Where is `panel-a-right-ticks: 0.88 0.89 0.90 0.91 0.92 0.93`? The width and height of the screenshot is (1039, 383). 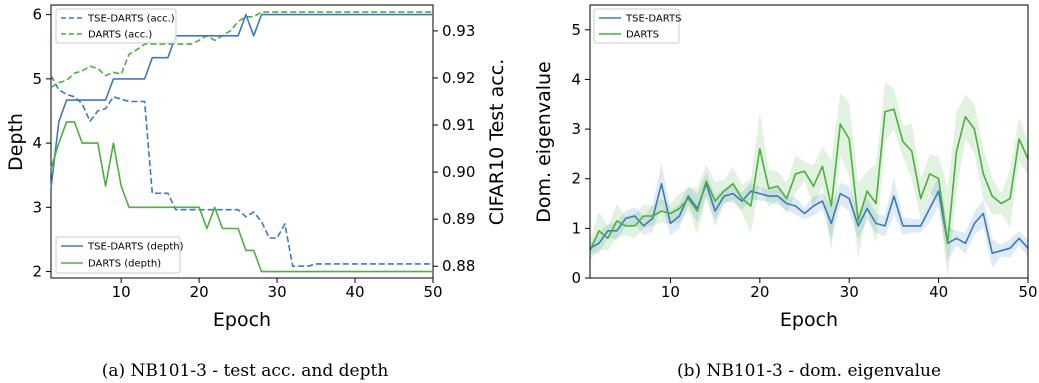
panel-a-right-ticks: 0.88 0.89 0.90 0.91 0.92 0.93 is located at coordinates (454, 148).